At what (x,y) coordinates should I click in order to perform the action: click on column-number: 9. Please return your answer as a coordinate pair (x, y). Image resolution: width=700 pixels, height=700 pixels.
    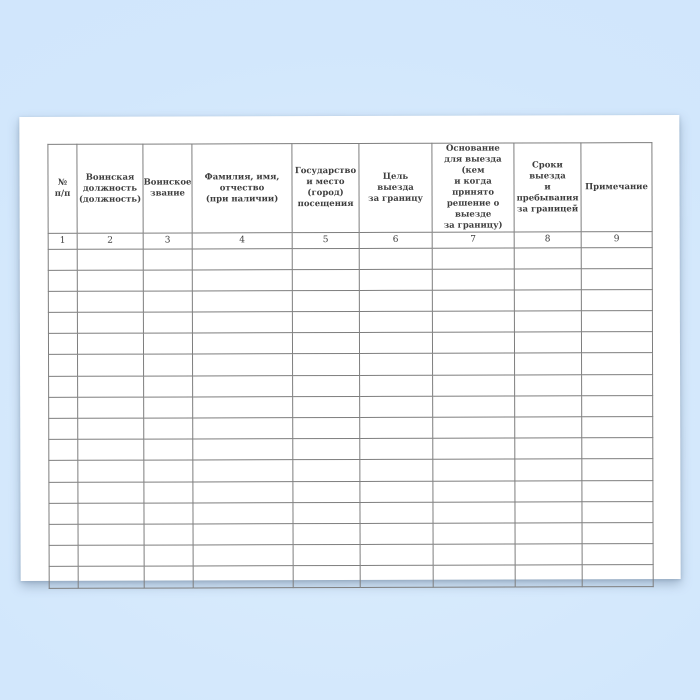
    Looking at the image, I should click on (617, 239).